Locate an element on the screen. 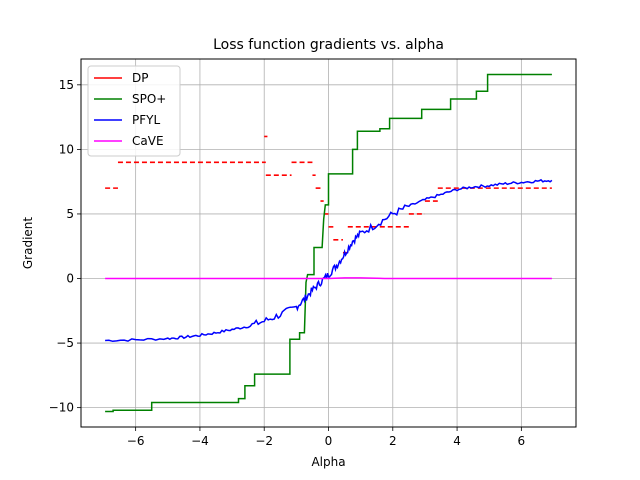 This screenshot has width=640, height=480. y-tick-label: −10 is located at coordinates (61, 408).